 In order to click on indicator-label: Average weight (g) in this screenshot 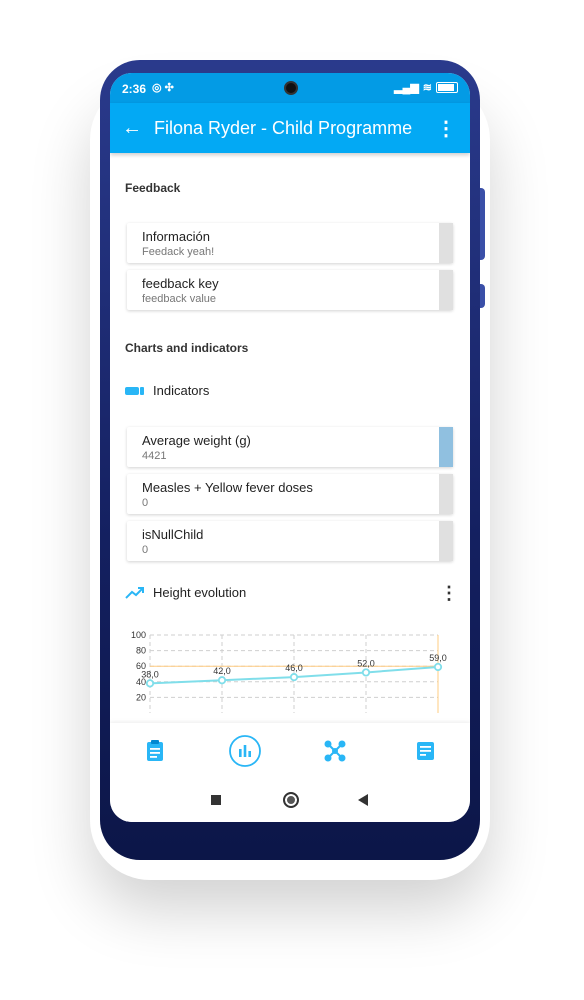, I will do `click(196, 440)`.